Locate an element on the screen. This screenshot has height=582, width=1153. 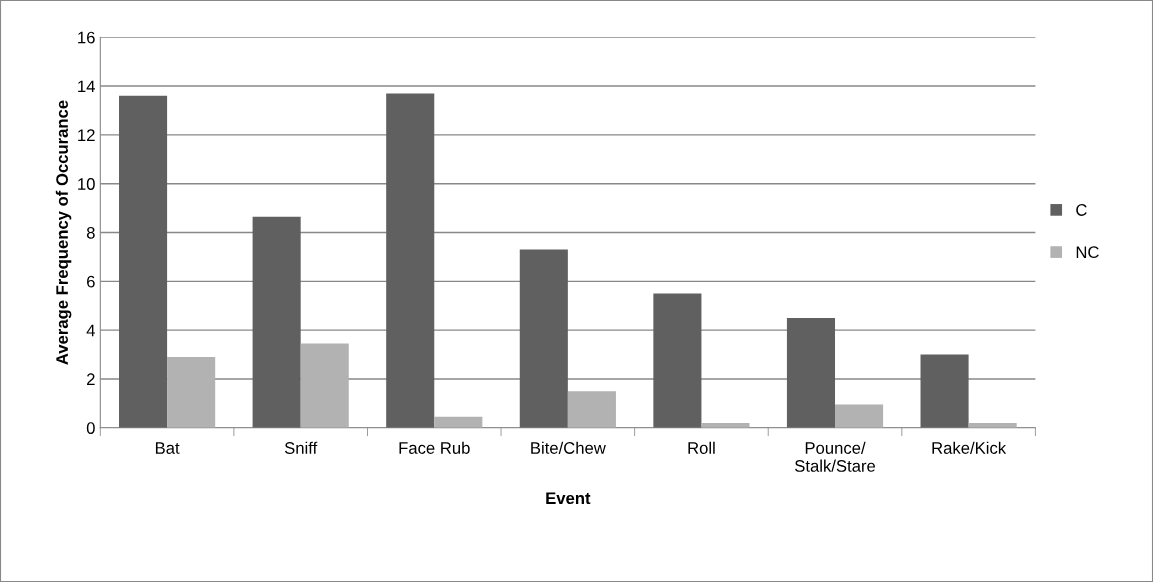
x-tick-label: Bat is located at coordinates (167, 448).